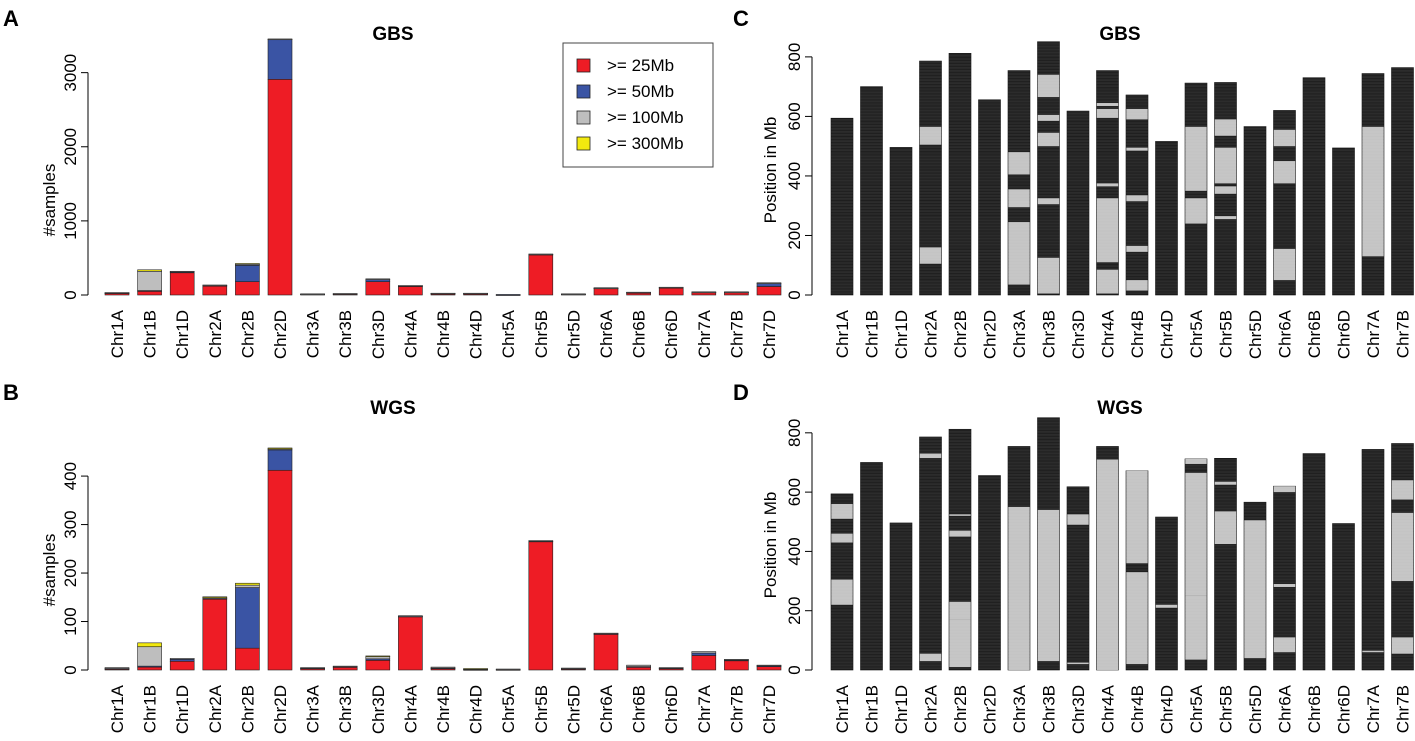 This screenshot has width=1415, height=741. What do you see at coordinates (842, 206) in the screenshot?
I see `chrom-bar-c-chr1a` at bounding box center [842, 206].